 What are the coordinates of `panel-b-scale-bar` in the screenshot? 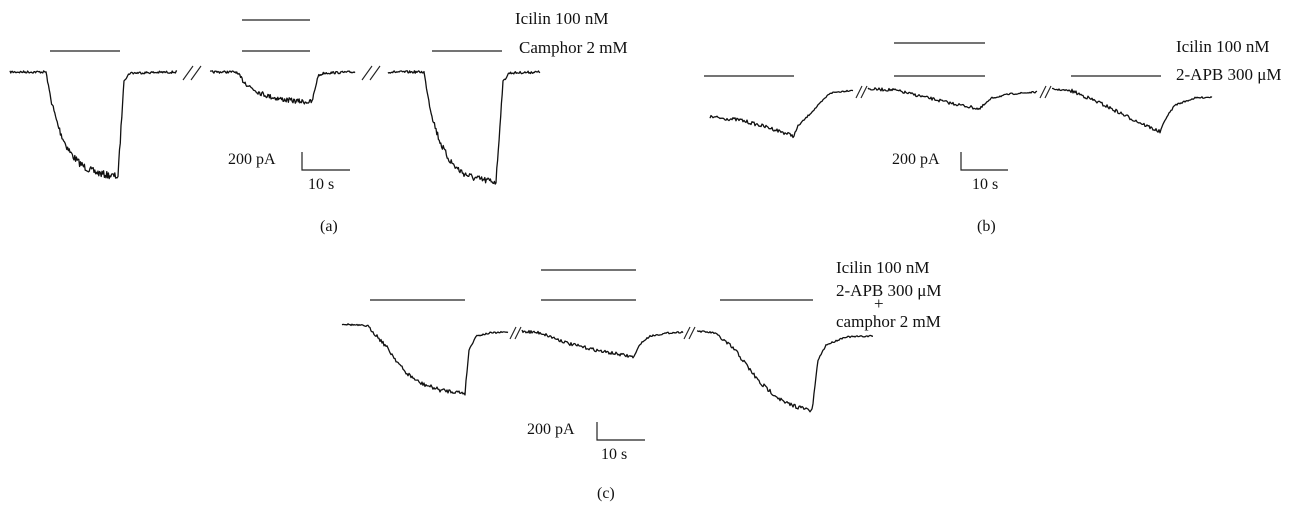 It's located at (984, 161).